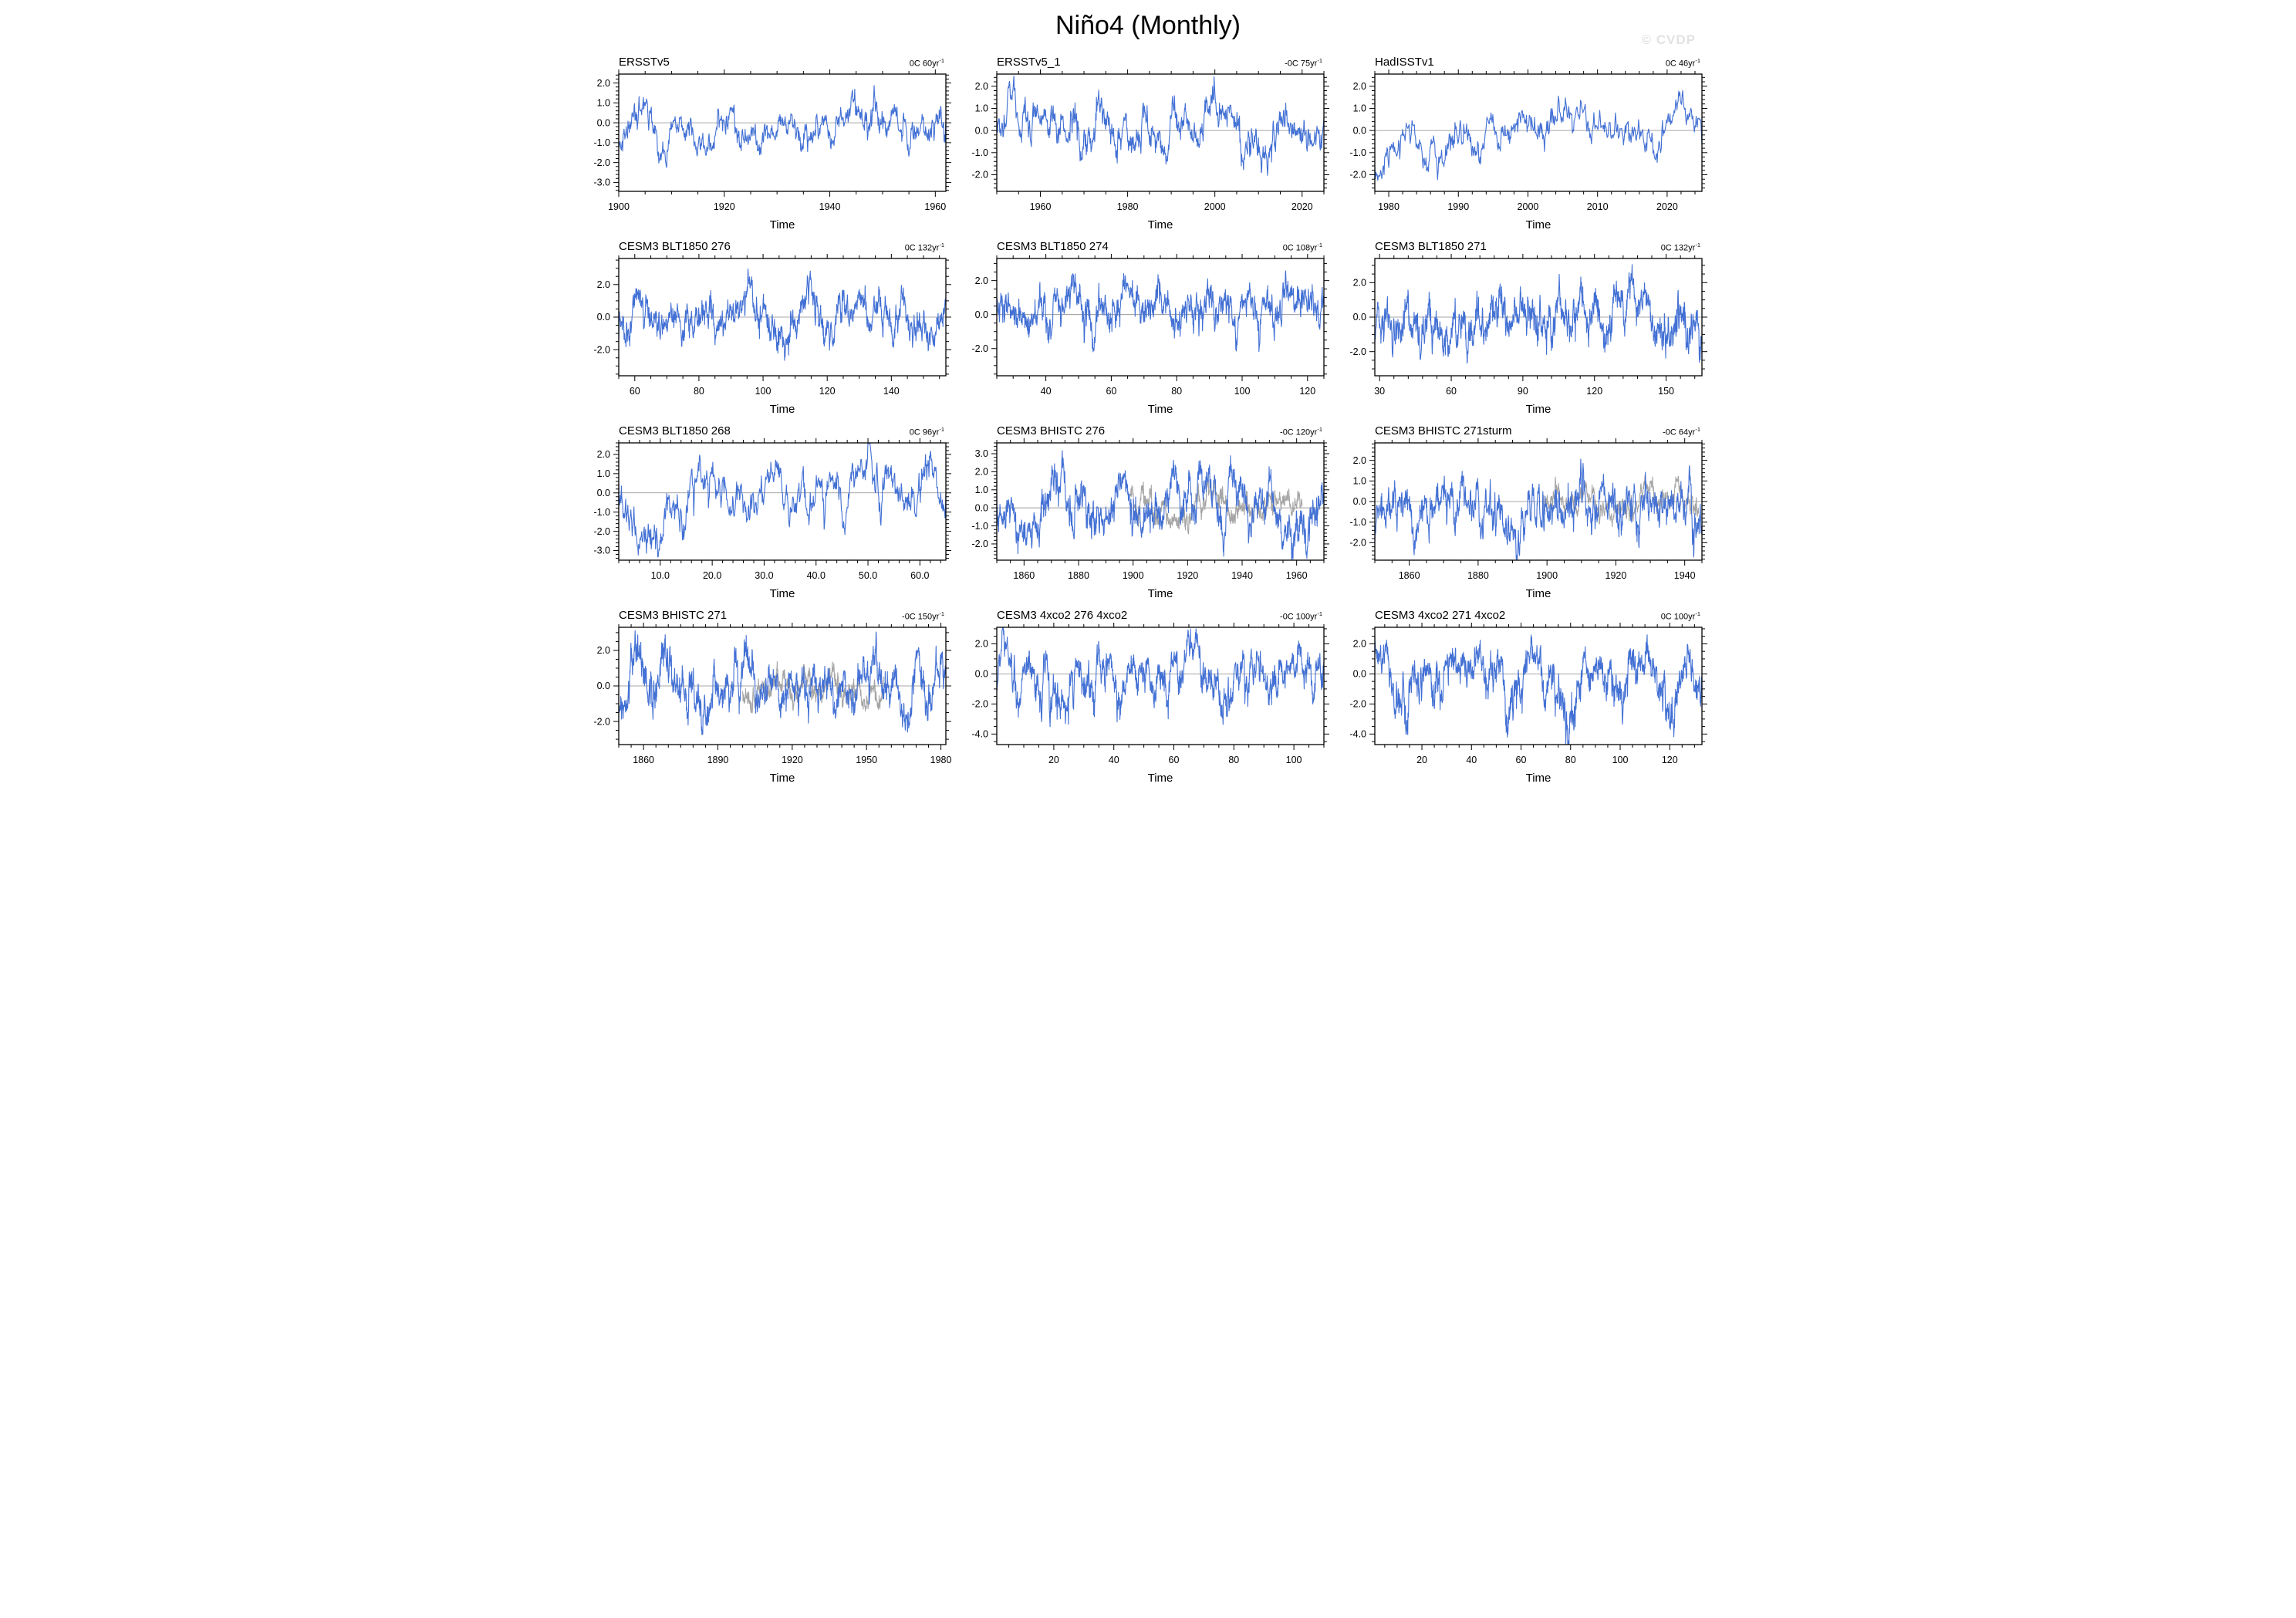 This screenshot has width=2296, height=1618. Describe the element at coordinates (924, 64) in the screenshot. I see `trend-annotation-text: 0C 60yr` at that location.